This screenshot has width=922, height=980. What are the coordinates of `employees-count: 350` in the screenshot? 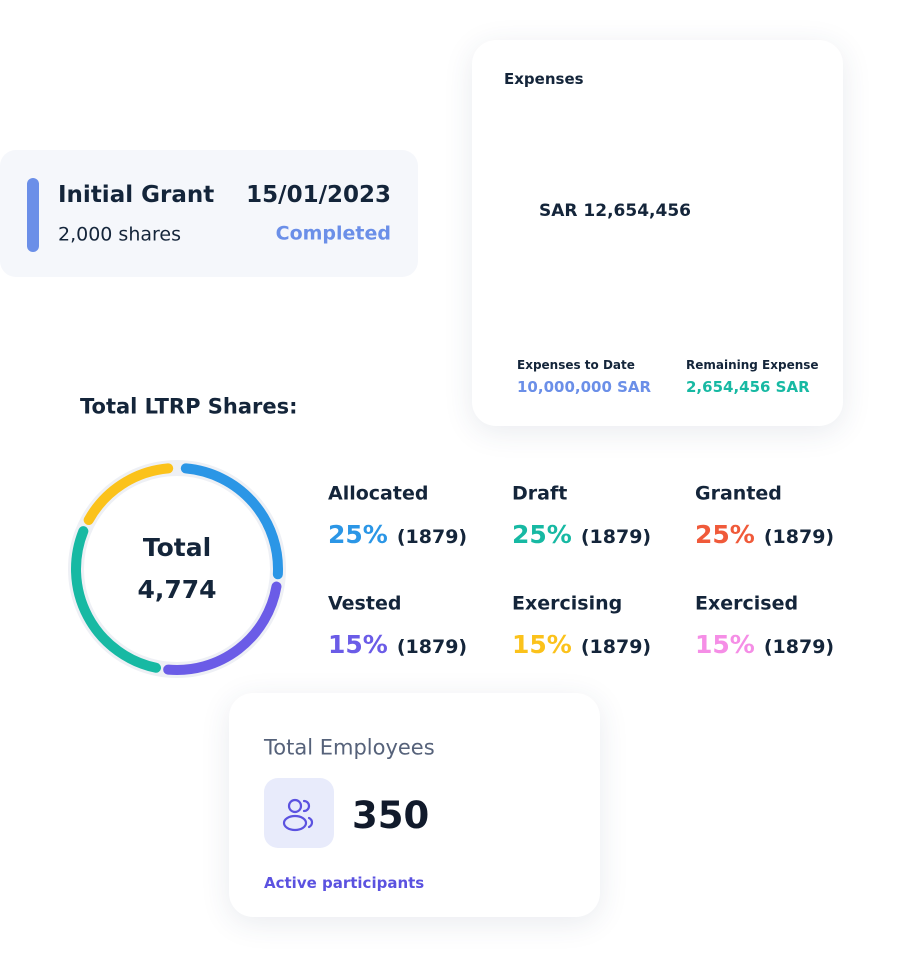 It's located at (391, 815).